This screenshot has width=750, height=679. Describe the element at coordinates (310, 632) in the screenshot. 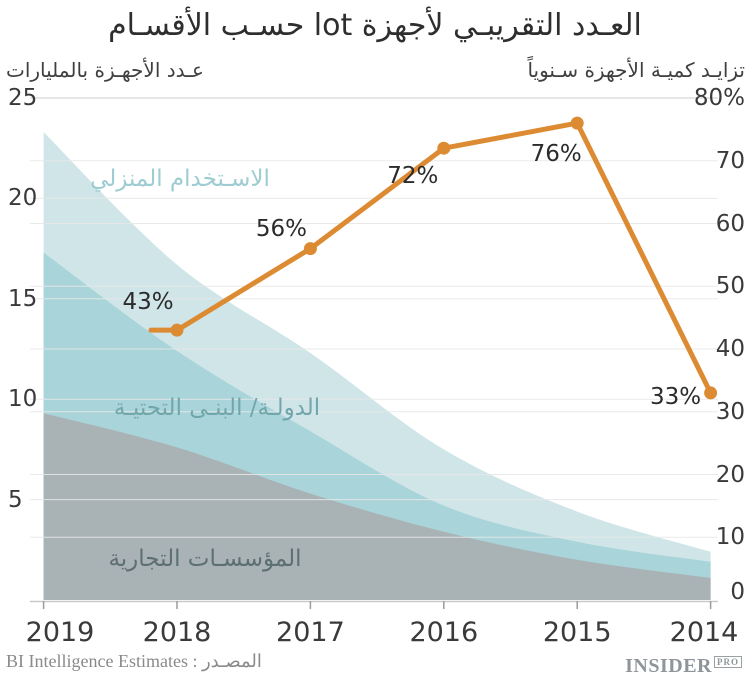

I see `x-axis-year-label: 2017` at that location.